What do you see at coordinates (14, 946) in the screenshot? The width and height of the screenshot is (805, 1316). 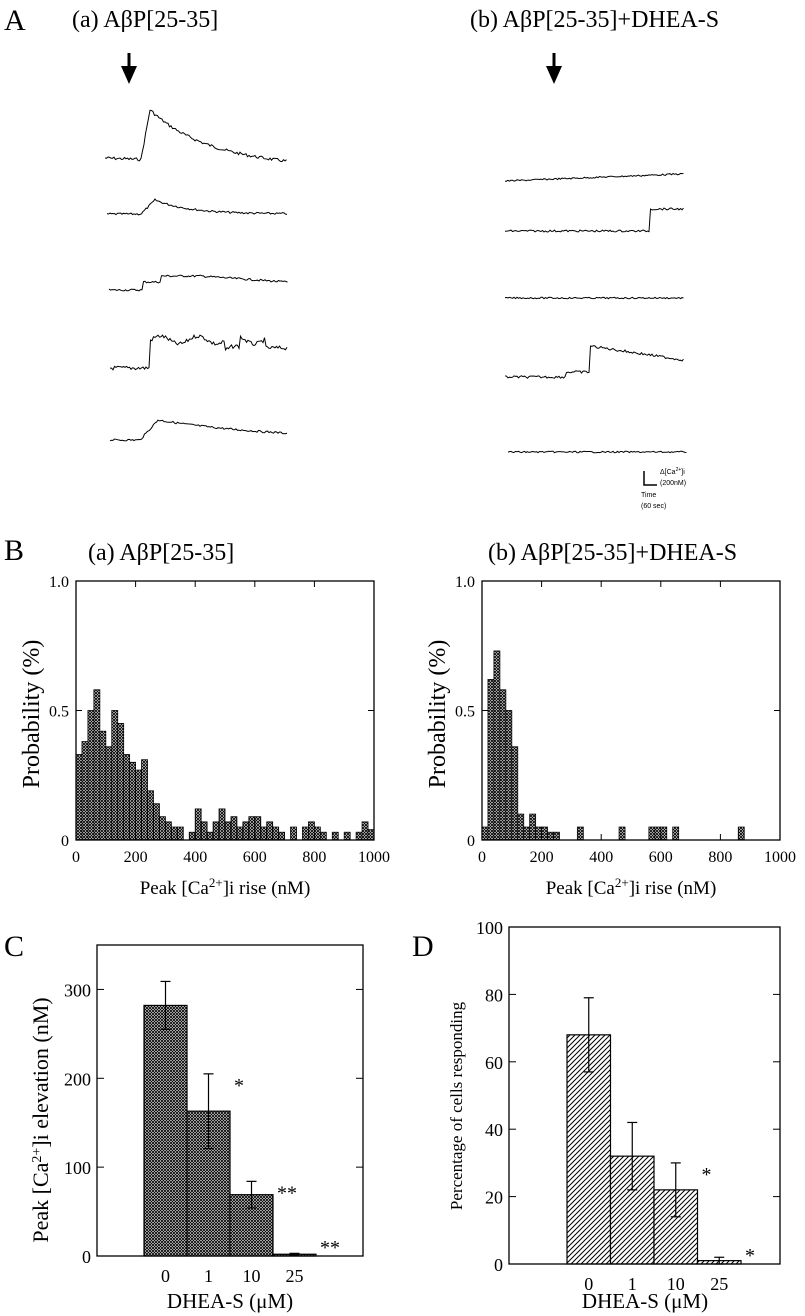 I see `panel-c-letter: C` at bounding box center [14, 946].